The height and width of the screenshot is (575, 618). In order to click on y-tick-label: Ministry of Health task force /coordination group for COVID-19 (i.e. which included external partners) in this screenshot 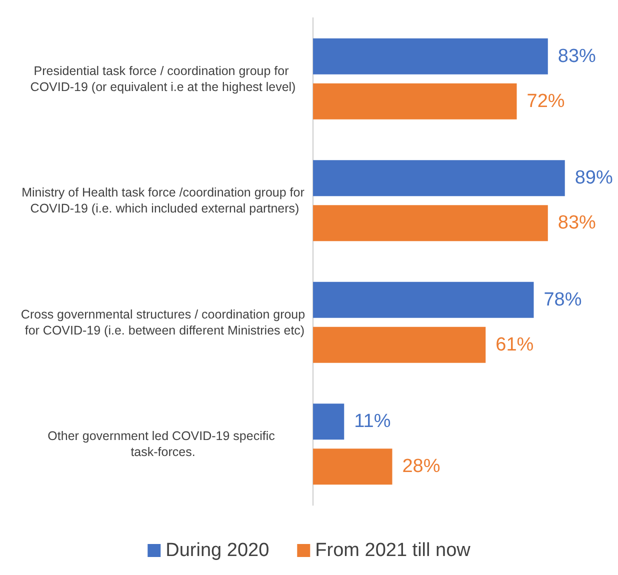, I will do `click(163, 201)`.